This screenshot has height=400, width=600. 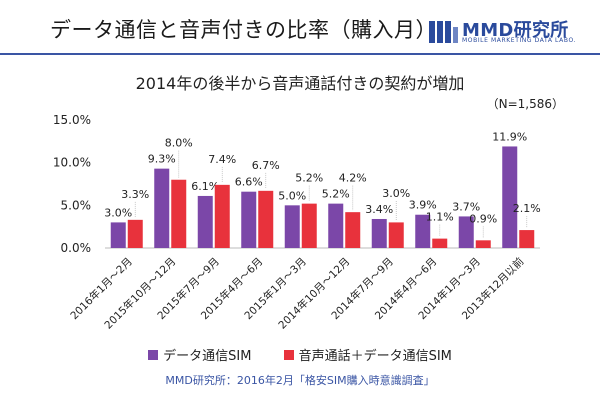 What do you see at coordinates (207, 356) in the screenshot?
I see `legend-label-data-sim: データ通信SIM` at bounding box center [207, 356].